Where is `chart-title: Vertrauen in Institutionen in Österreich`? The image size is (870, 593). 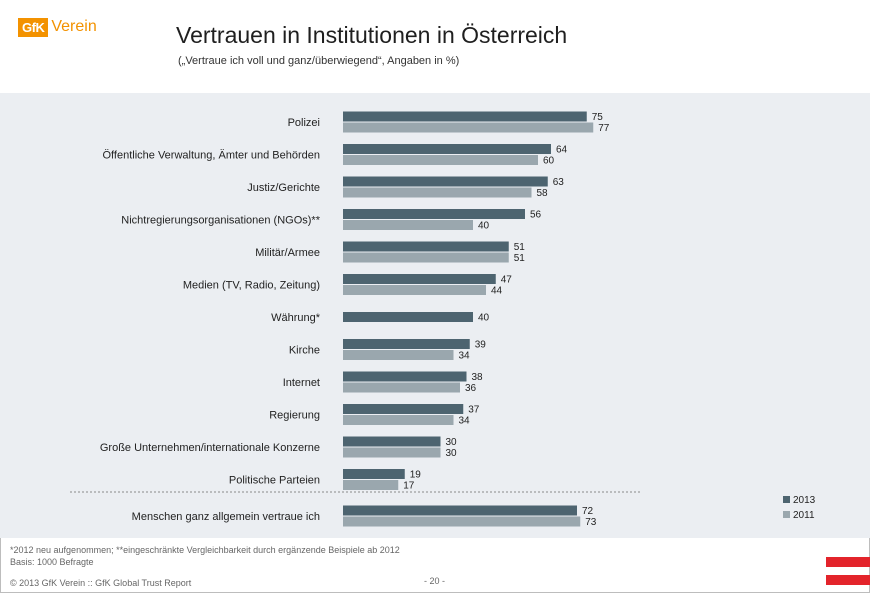
chart-title: Vertrauen in Institutionen in Österreich is located at coordinates (372, 35).